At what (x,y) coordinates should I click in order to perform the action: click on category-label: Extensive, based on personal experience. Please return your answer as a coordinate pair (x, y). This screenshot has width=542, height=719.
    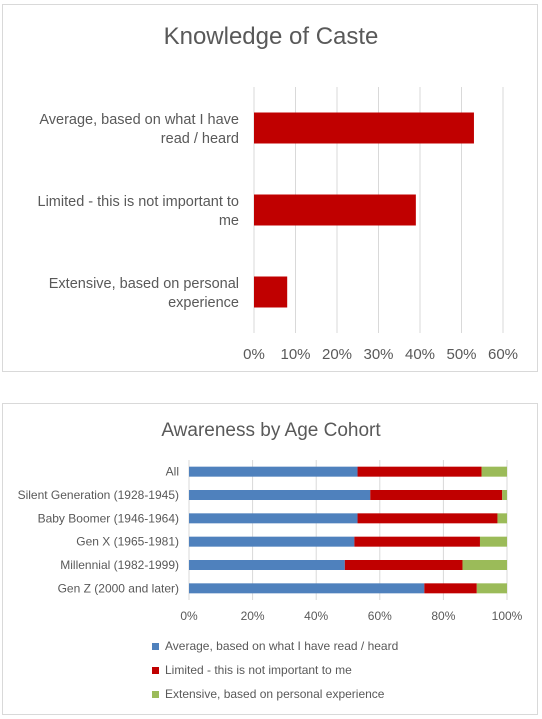
    Looking at the image, I should click on (144, 293).